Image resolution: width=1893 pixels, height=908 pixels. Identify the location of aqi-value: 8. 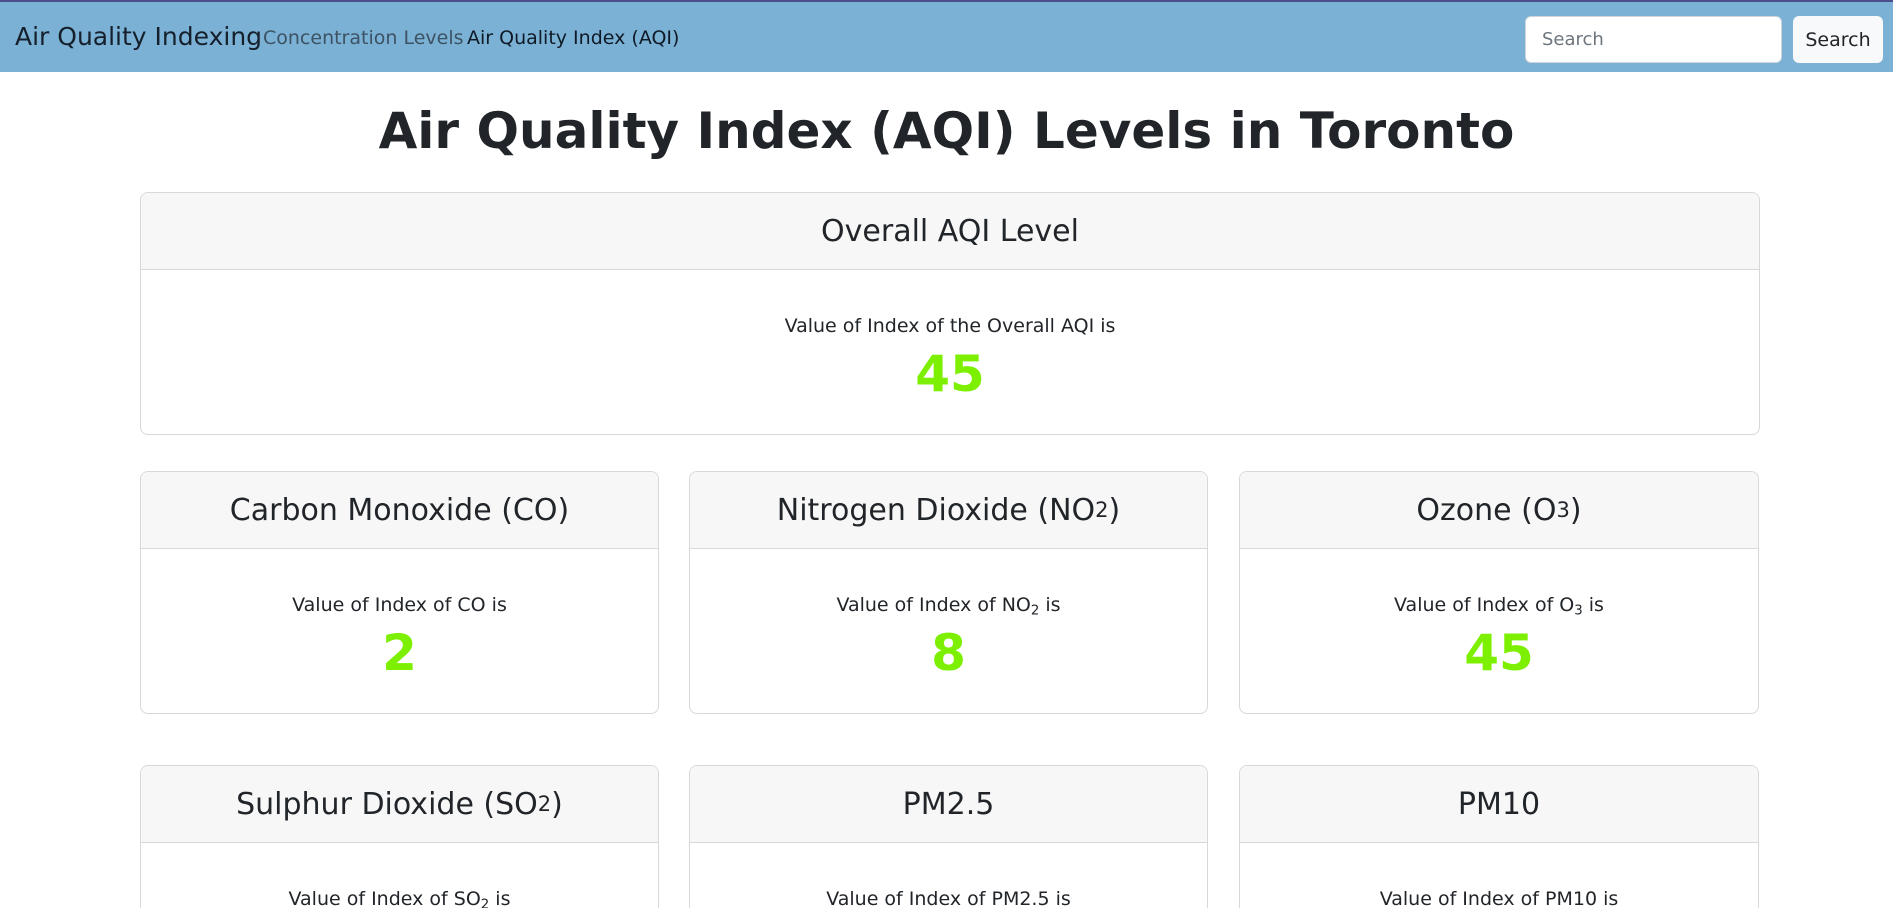
(948, 653).